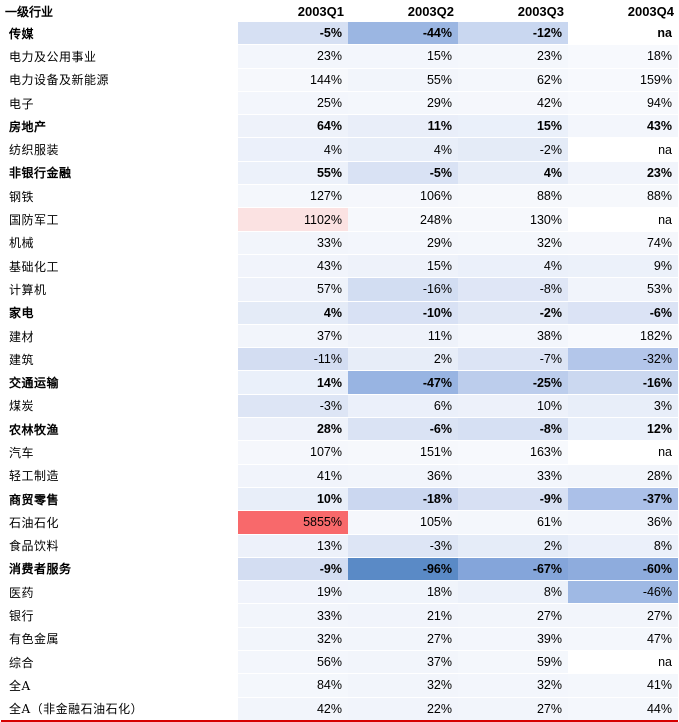  Describe the element at coordinates (119, 196) in the screenshot. I see `industry-name-cell: 钢铁` at that location.